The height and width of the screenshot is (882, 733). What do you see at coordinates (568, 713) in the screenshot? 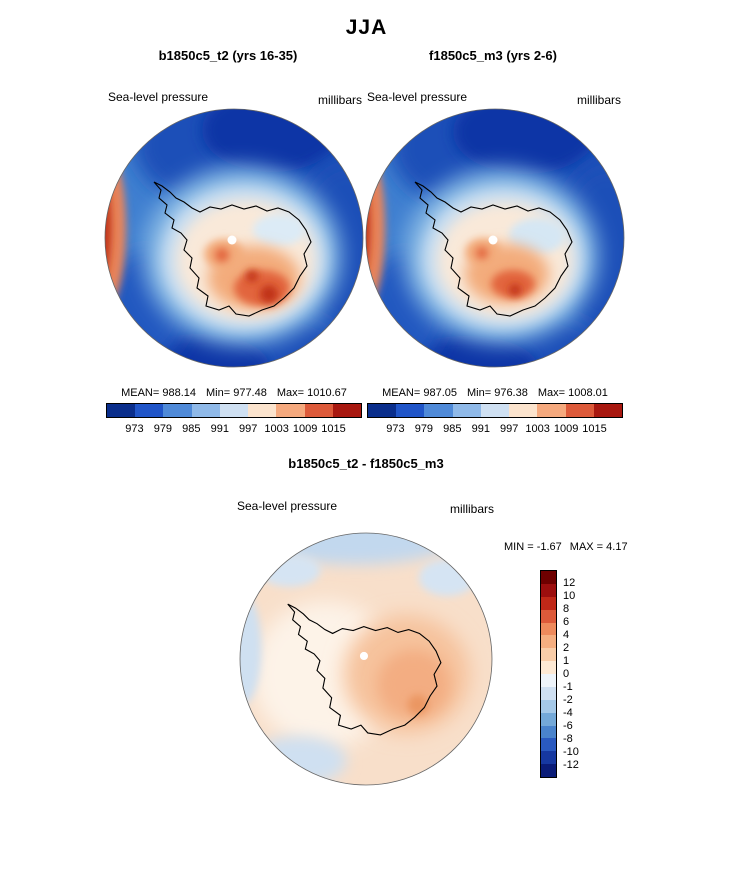
I see `colorbar-tick-label: -4` at bounding box center [568, 713].